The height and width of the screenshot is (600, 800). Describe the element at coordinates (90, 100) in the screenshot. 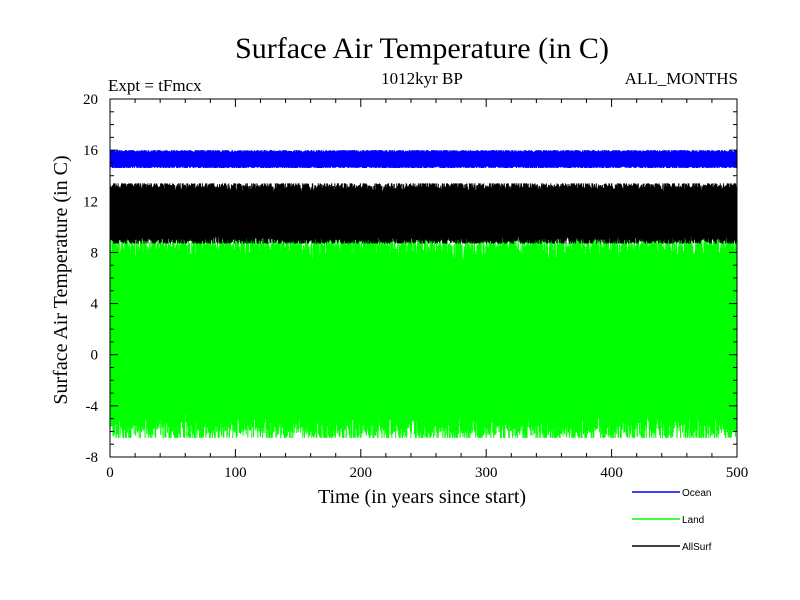

I see `y-tick-label: 20` at that location.